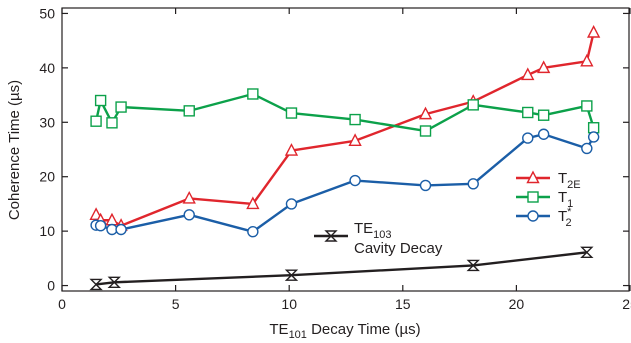 The height and width of the screenshot is (343, 631). Describe the element at coordinates (47, 122) in the screenshot. I see `y-tick-label: 30` at that location.